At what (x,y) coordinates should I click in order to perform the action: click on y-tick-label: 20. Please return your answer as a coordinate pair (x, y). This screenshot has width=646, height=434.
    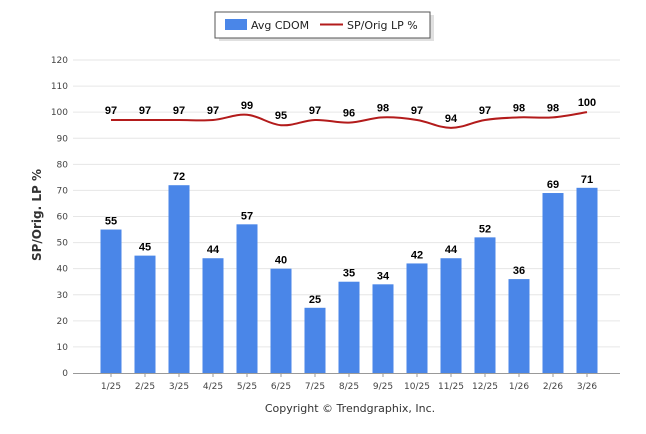
    Looking at the image, I should click on (63, 322).